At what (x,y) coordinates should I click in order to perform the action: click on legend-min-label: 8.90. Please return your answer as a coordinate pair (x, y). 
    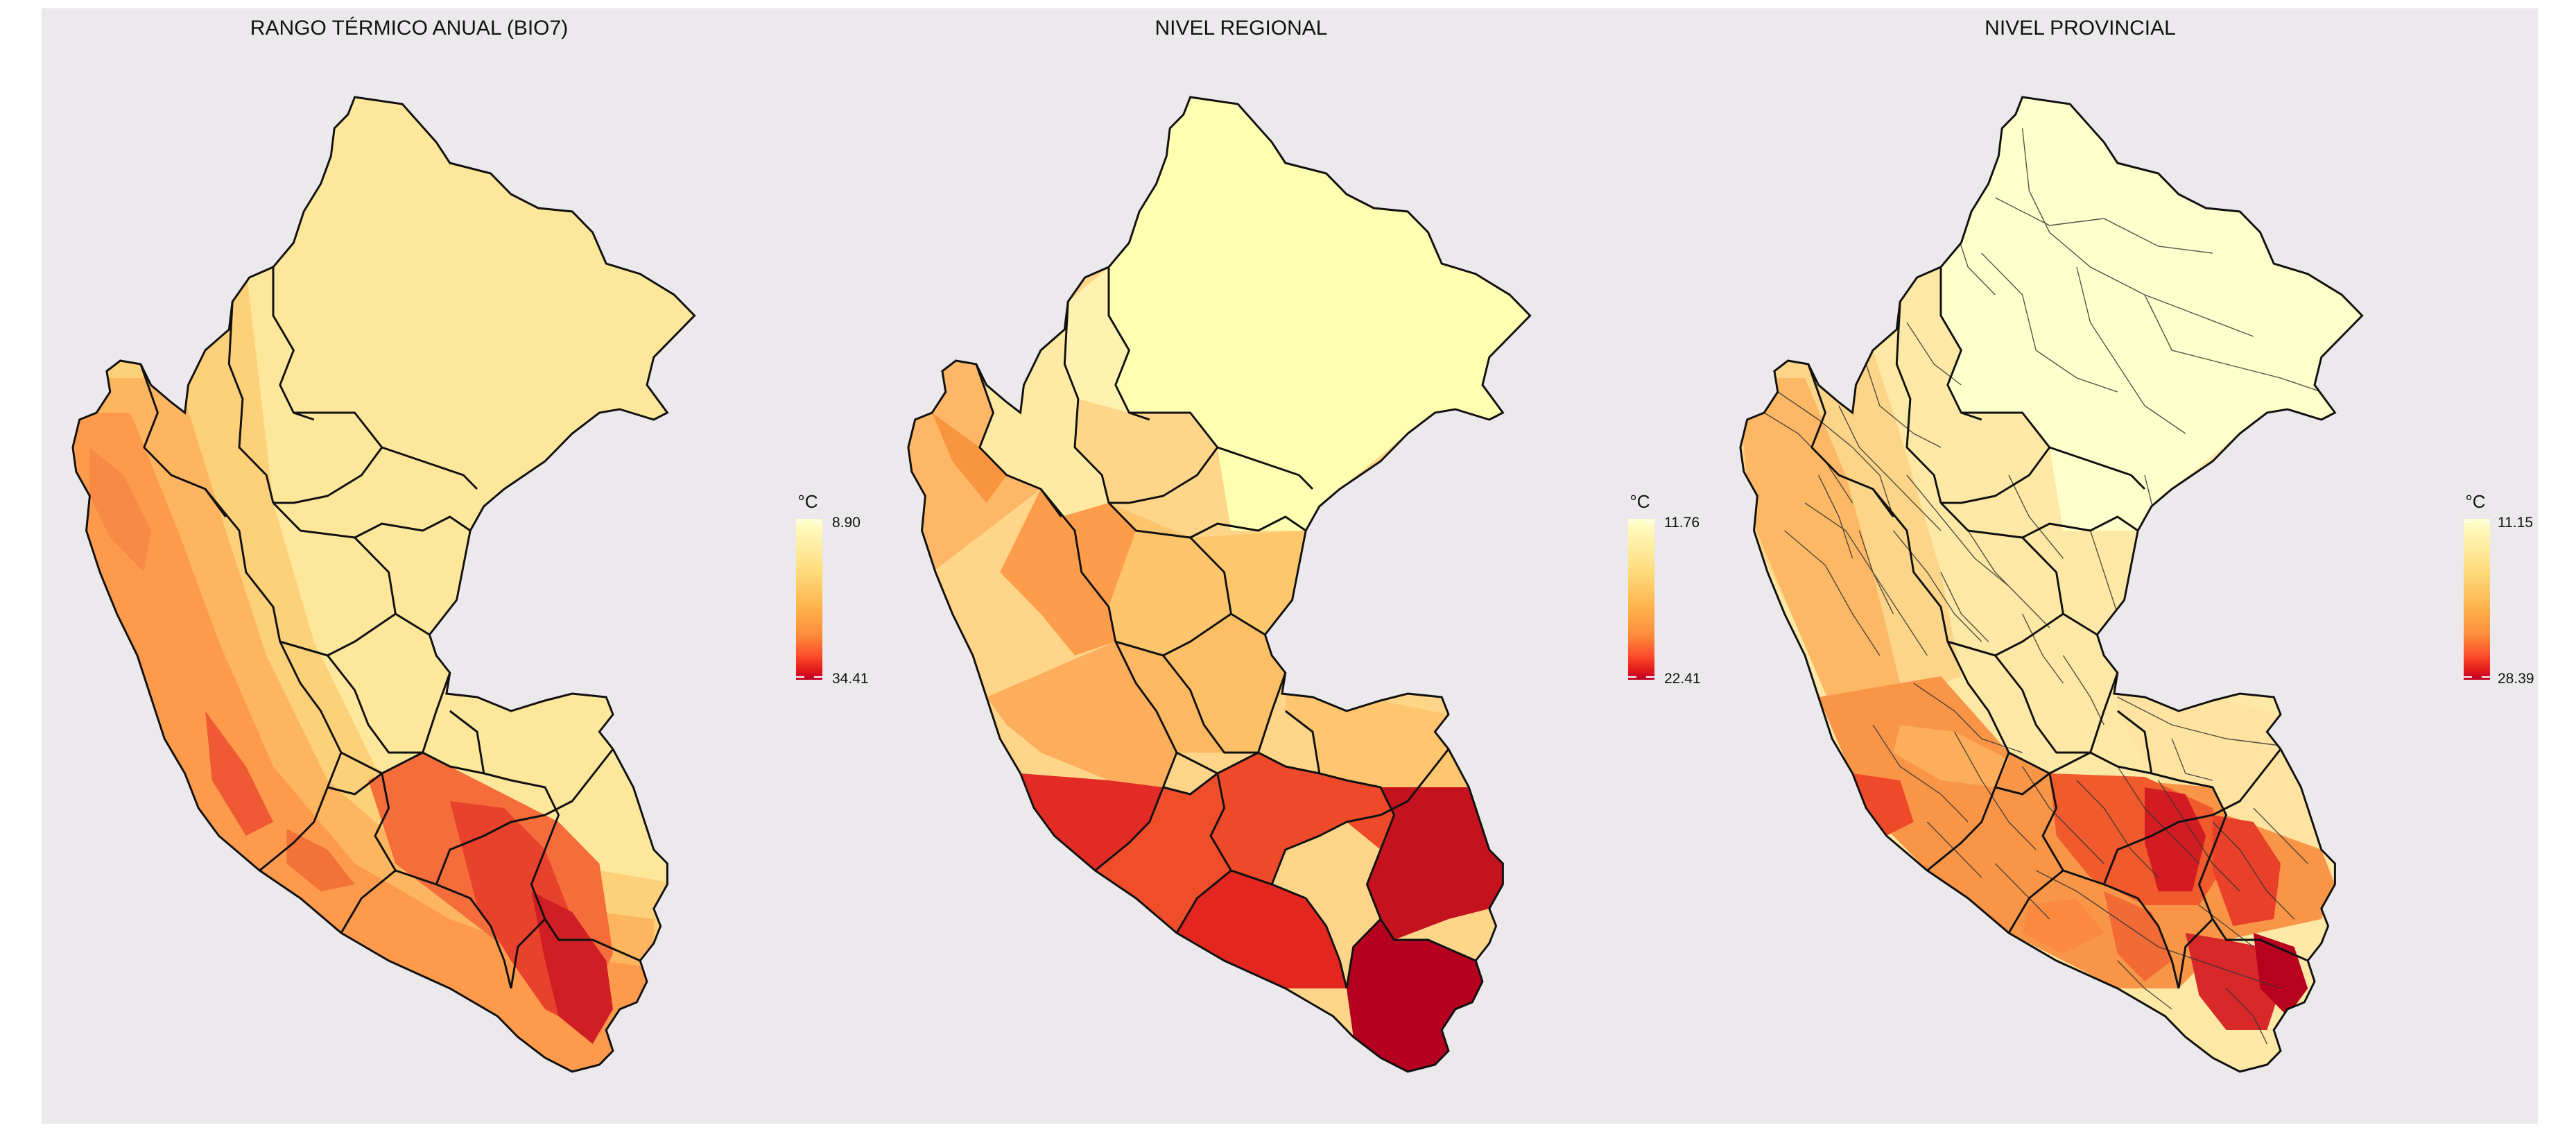
    Looking at the image, I should click on (846, 523).